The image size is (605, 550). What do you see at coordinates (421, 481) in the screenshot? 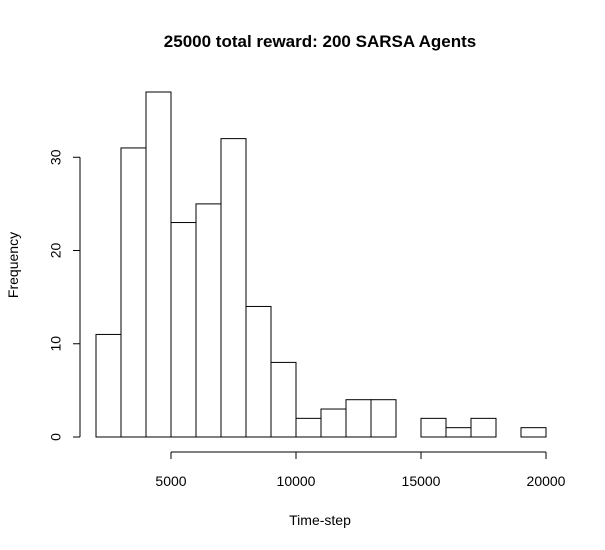
I see `x-tick-label: 15000` at bounding box center [421, 481].